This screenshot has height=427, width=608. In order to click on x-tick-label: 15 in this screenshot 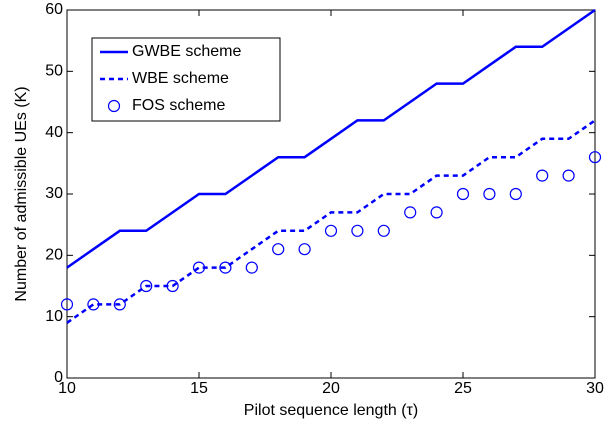, I will do `click(199, 388)`.